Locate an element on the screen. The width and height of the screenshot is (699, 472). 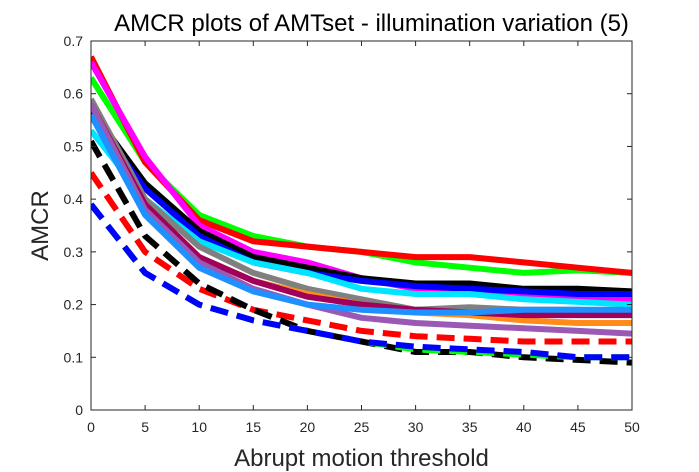
x-axis-label: Abrupt motion threshold is located at coordinates (361, 458).